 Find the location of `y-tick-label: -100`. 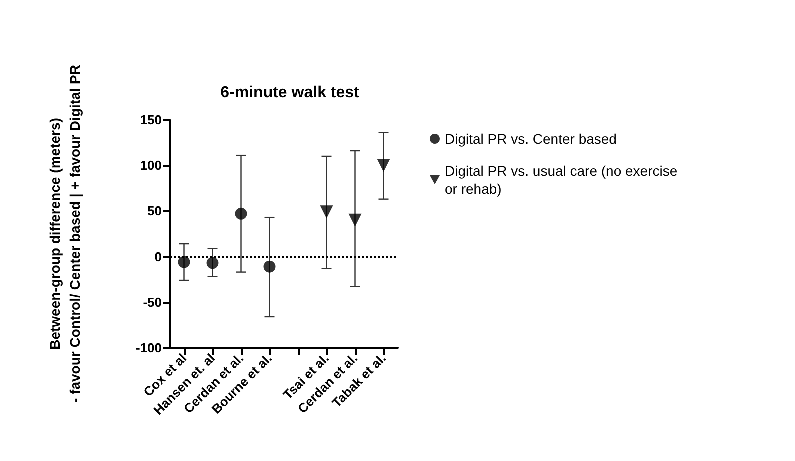

y-tick-label: -100 is located at coordinates (149, 348).